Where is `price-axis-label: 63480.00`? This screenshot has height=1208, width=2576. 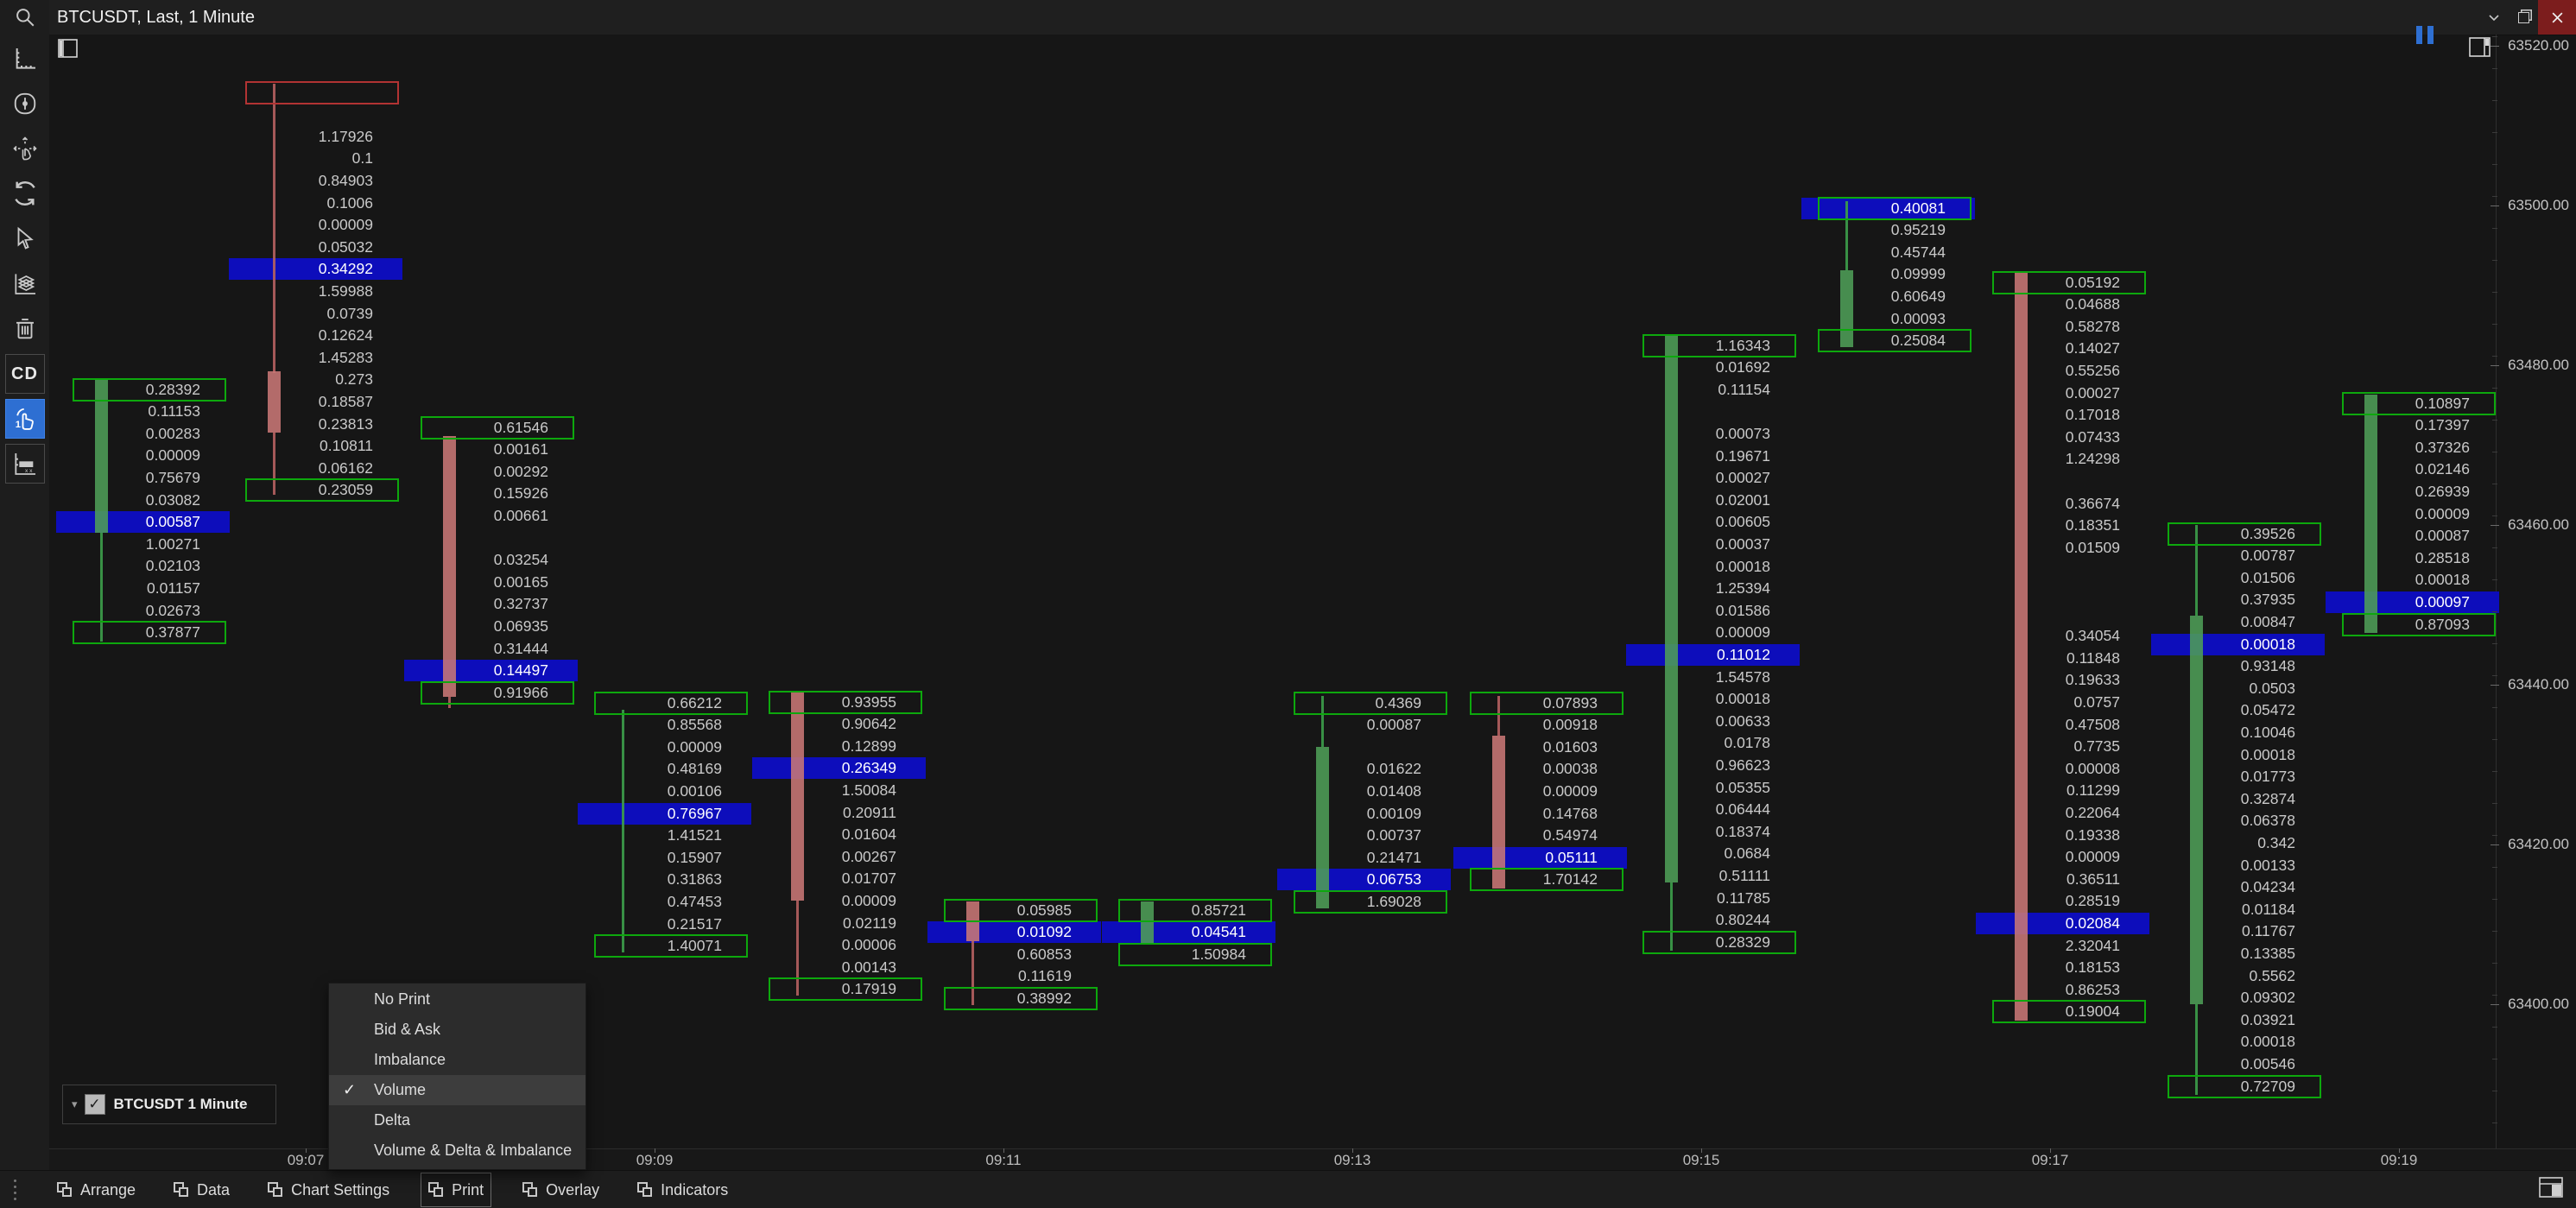 price-axis-label: 63480.00 is located at coordinates (2538, 365).